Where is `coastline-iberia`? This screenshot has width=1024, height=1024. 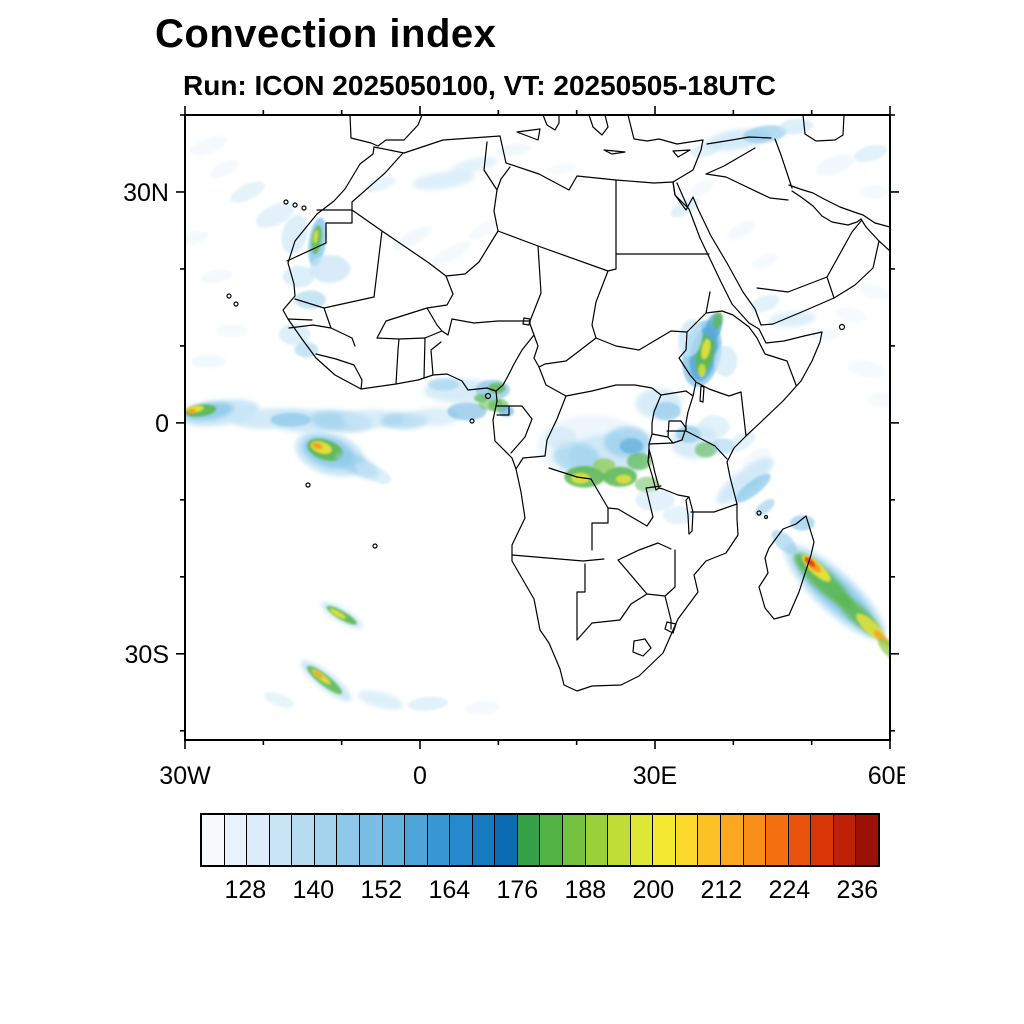
coastline-iberia is located at coordinates (386, 131).